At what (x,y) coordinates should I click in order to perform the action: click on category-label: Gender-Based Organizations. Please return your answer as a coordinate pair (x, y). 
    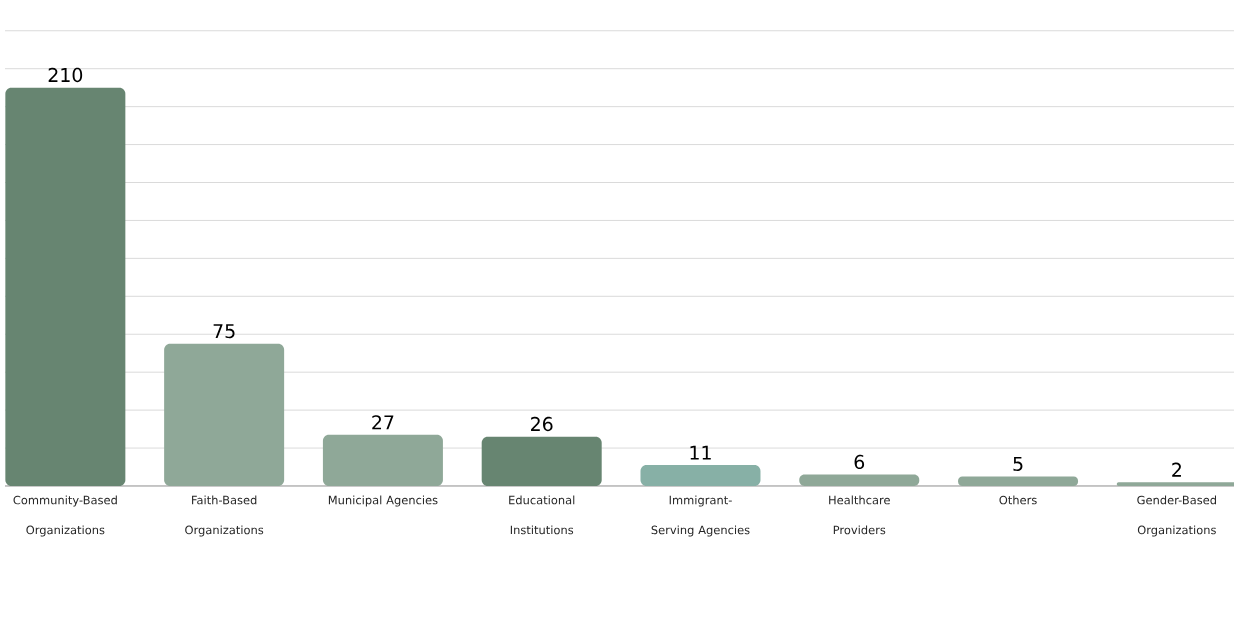
    Looking at the image, I should click on (1176, 516).